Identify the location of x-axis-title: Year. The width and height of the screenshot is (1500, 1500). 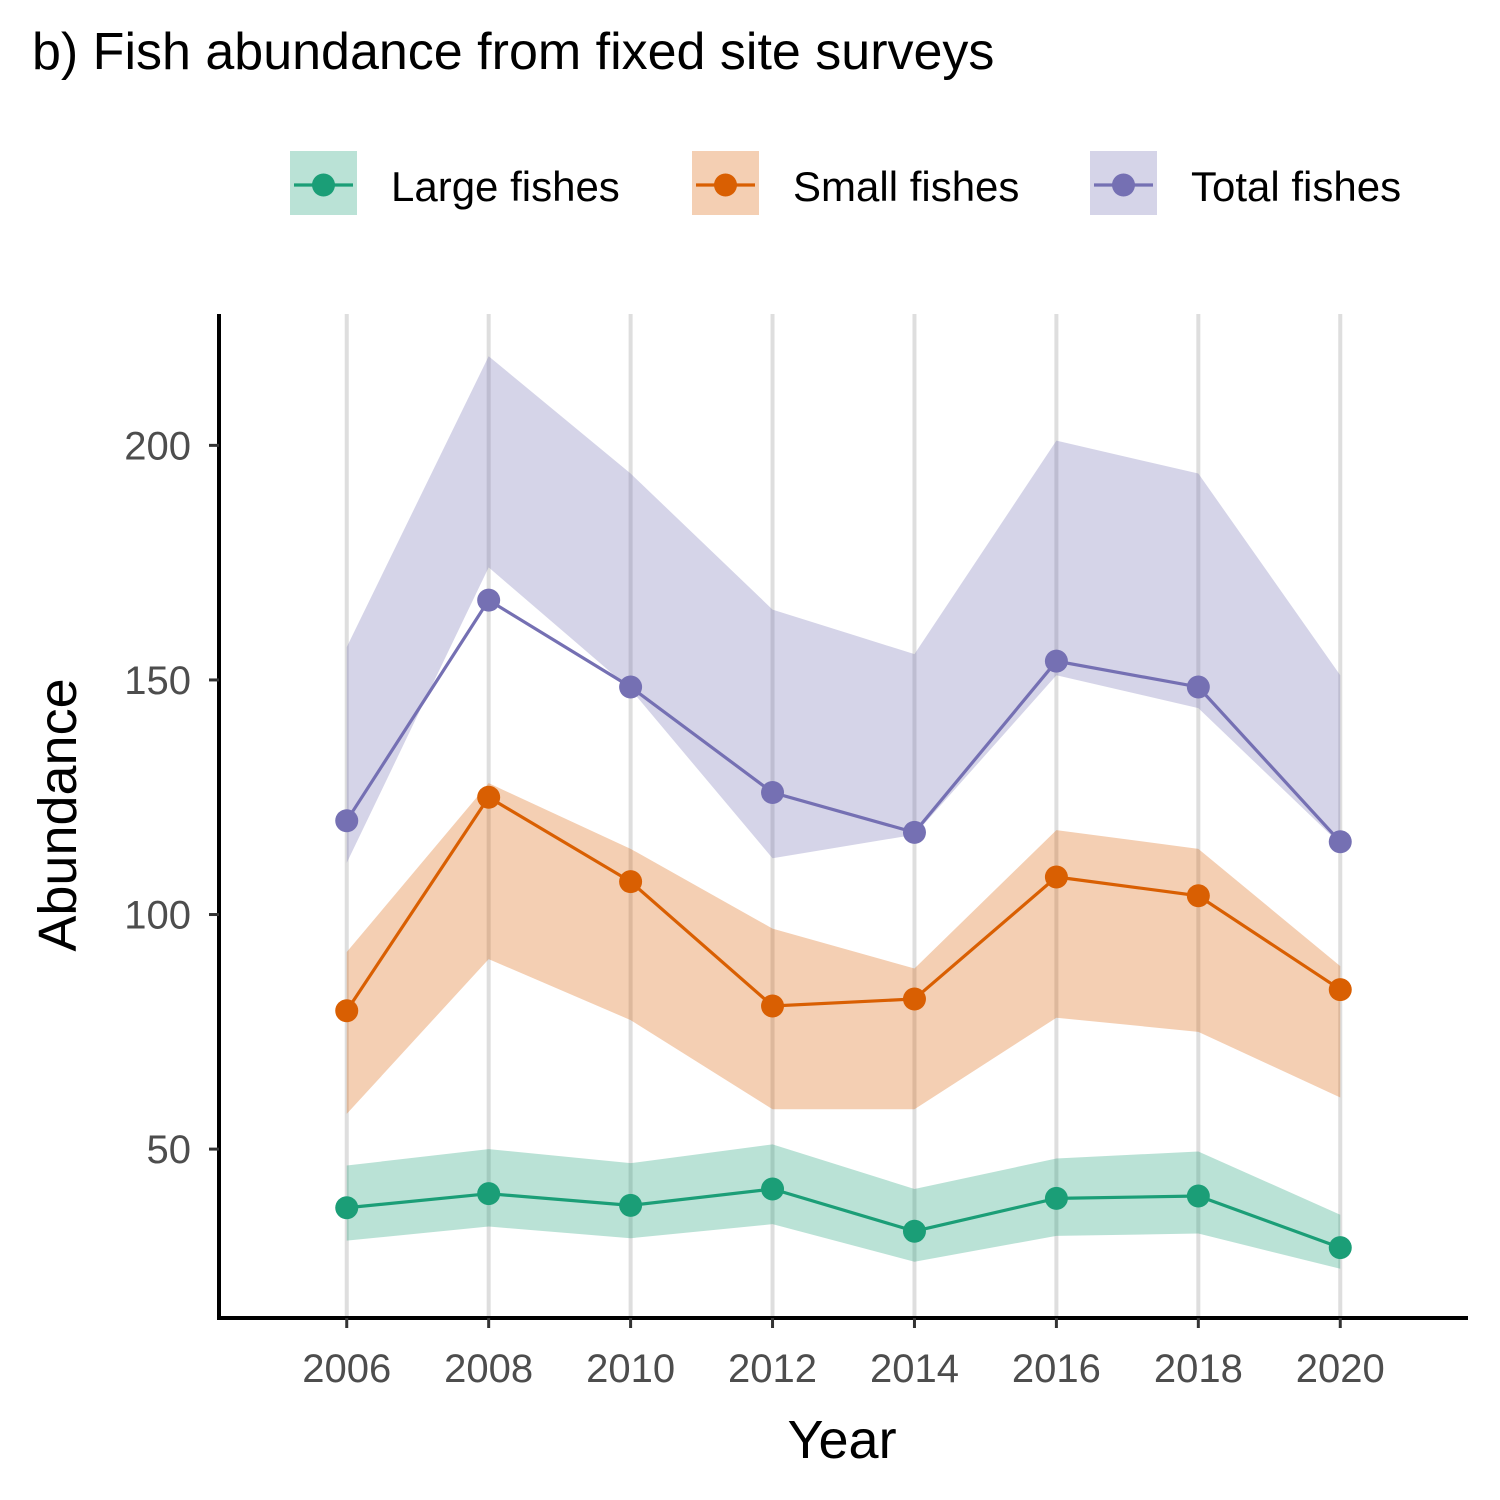
(841, 1440).